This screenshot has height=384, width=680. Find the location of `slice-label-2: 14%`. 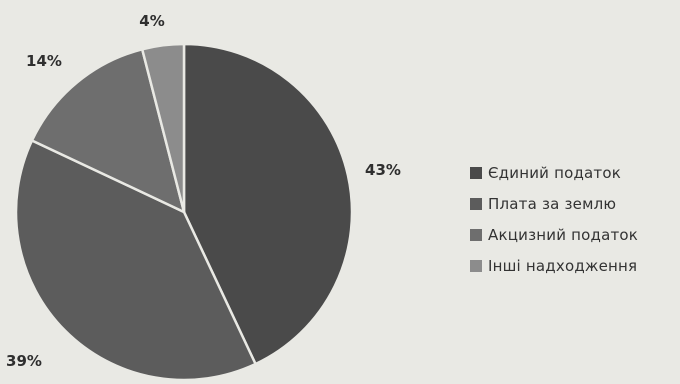

slice-label-2: 14% is located at coordinates (44, 61).